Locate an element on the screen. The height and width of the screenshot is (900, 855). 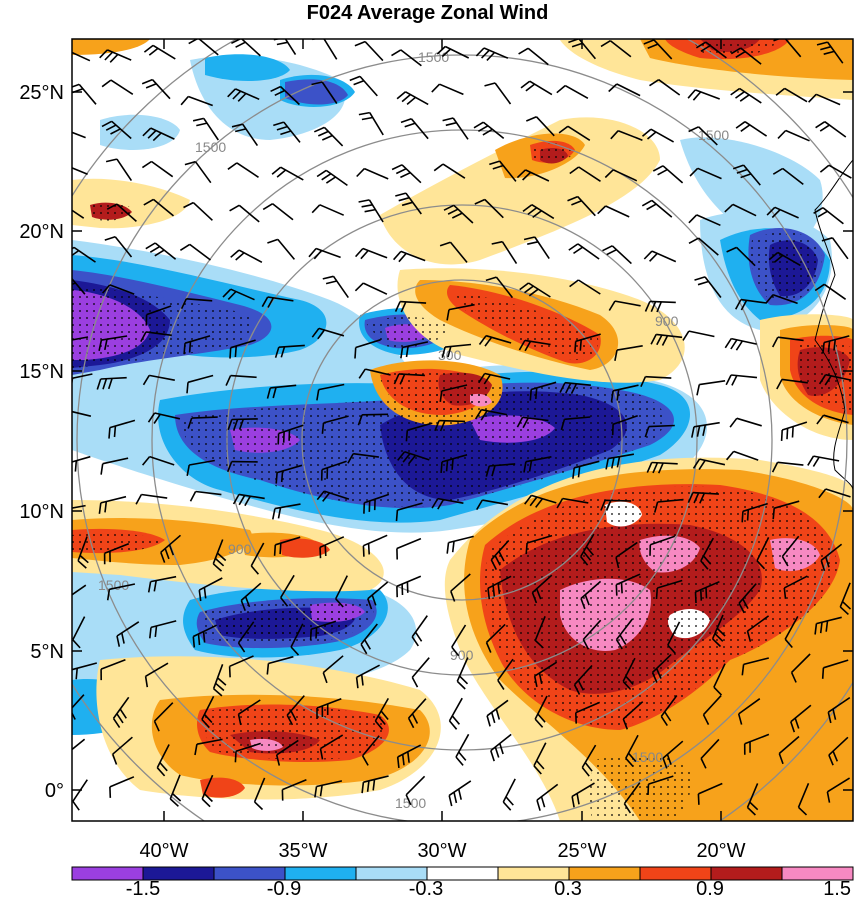
ring-label-900-southwest: 900 is located at coordinates (240, 549).